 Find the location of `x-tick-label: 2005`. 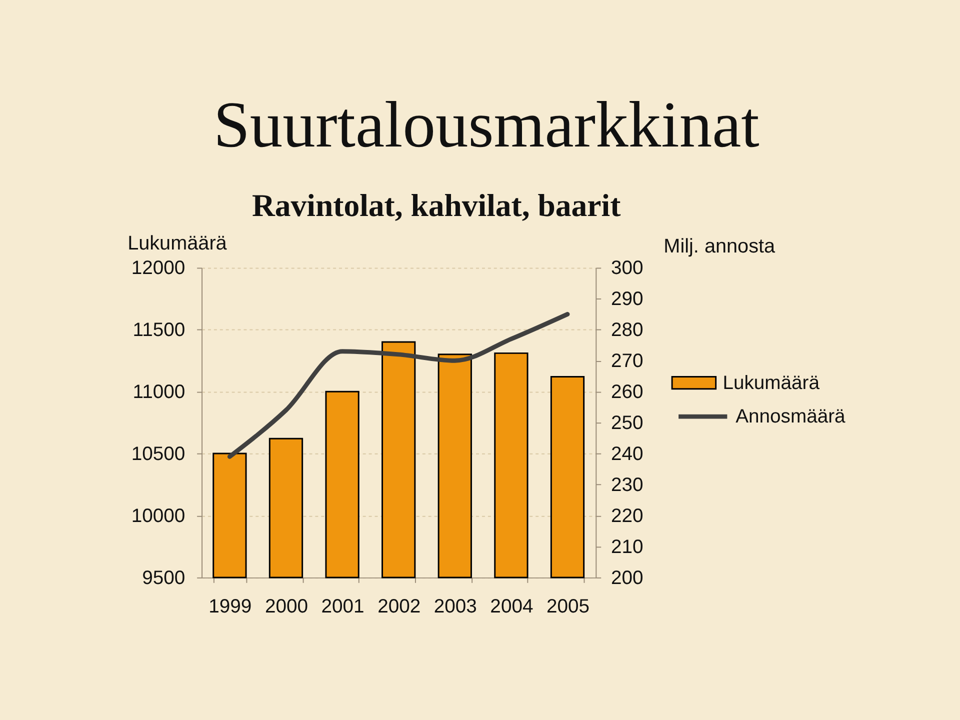

x-tick-label: 2005 is located at coordinates (568, 607).